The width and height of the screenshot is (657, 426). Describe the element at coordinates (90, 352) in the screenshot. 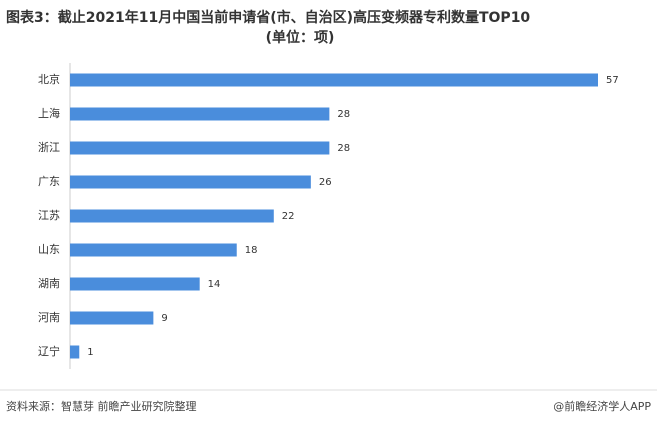

I see `value-label: 1` at that location.